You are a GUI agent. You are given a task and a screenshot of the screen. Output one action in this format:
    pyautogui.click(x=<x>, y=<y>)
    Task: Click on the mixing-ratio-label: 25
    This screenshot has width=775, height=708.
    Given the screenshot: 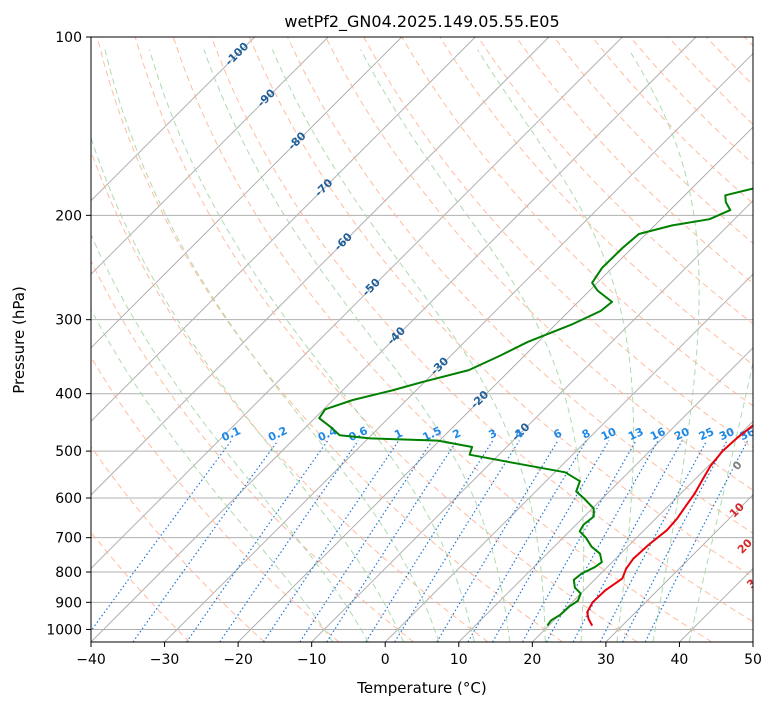 What is the action you would take?
    pyautogui.click(x=706, y=434)
    